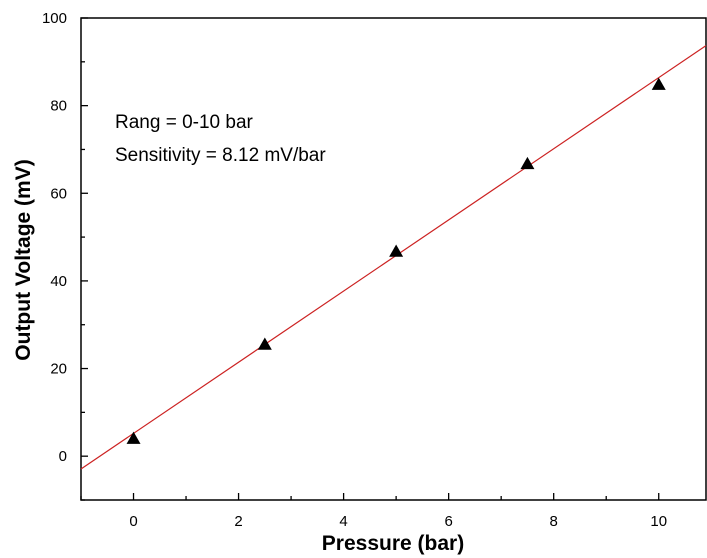 This screenshot has height=558, width=707. Describe the element at coordinates (393, 543) in the screenshot. I see `x-axis-title: Pressure (bar)` at that location.